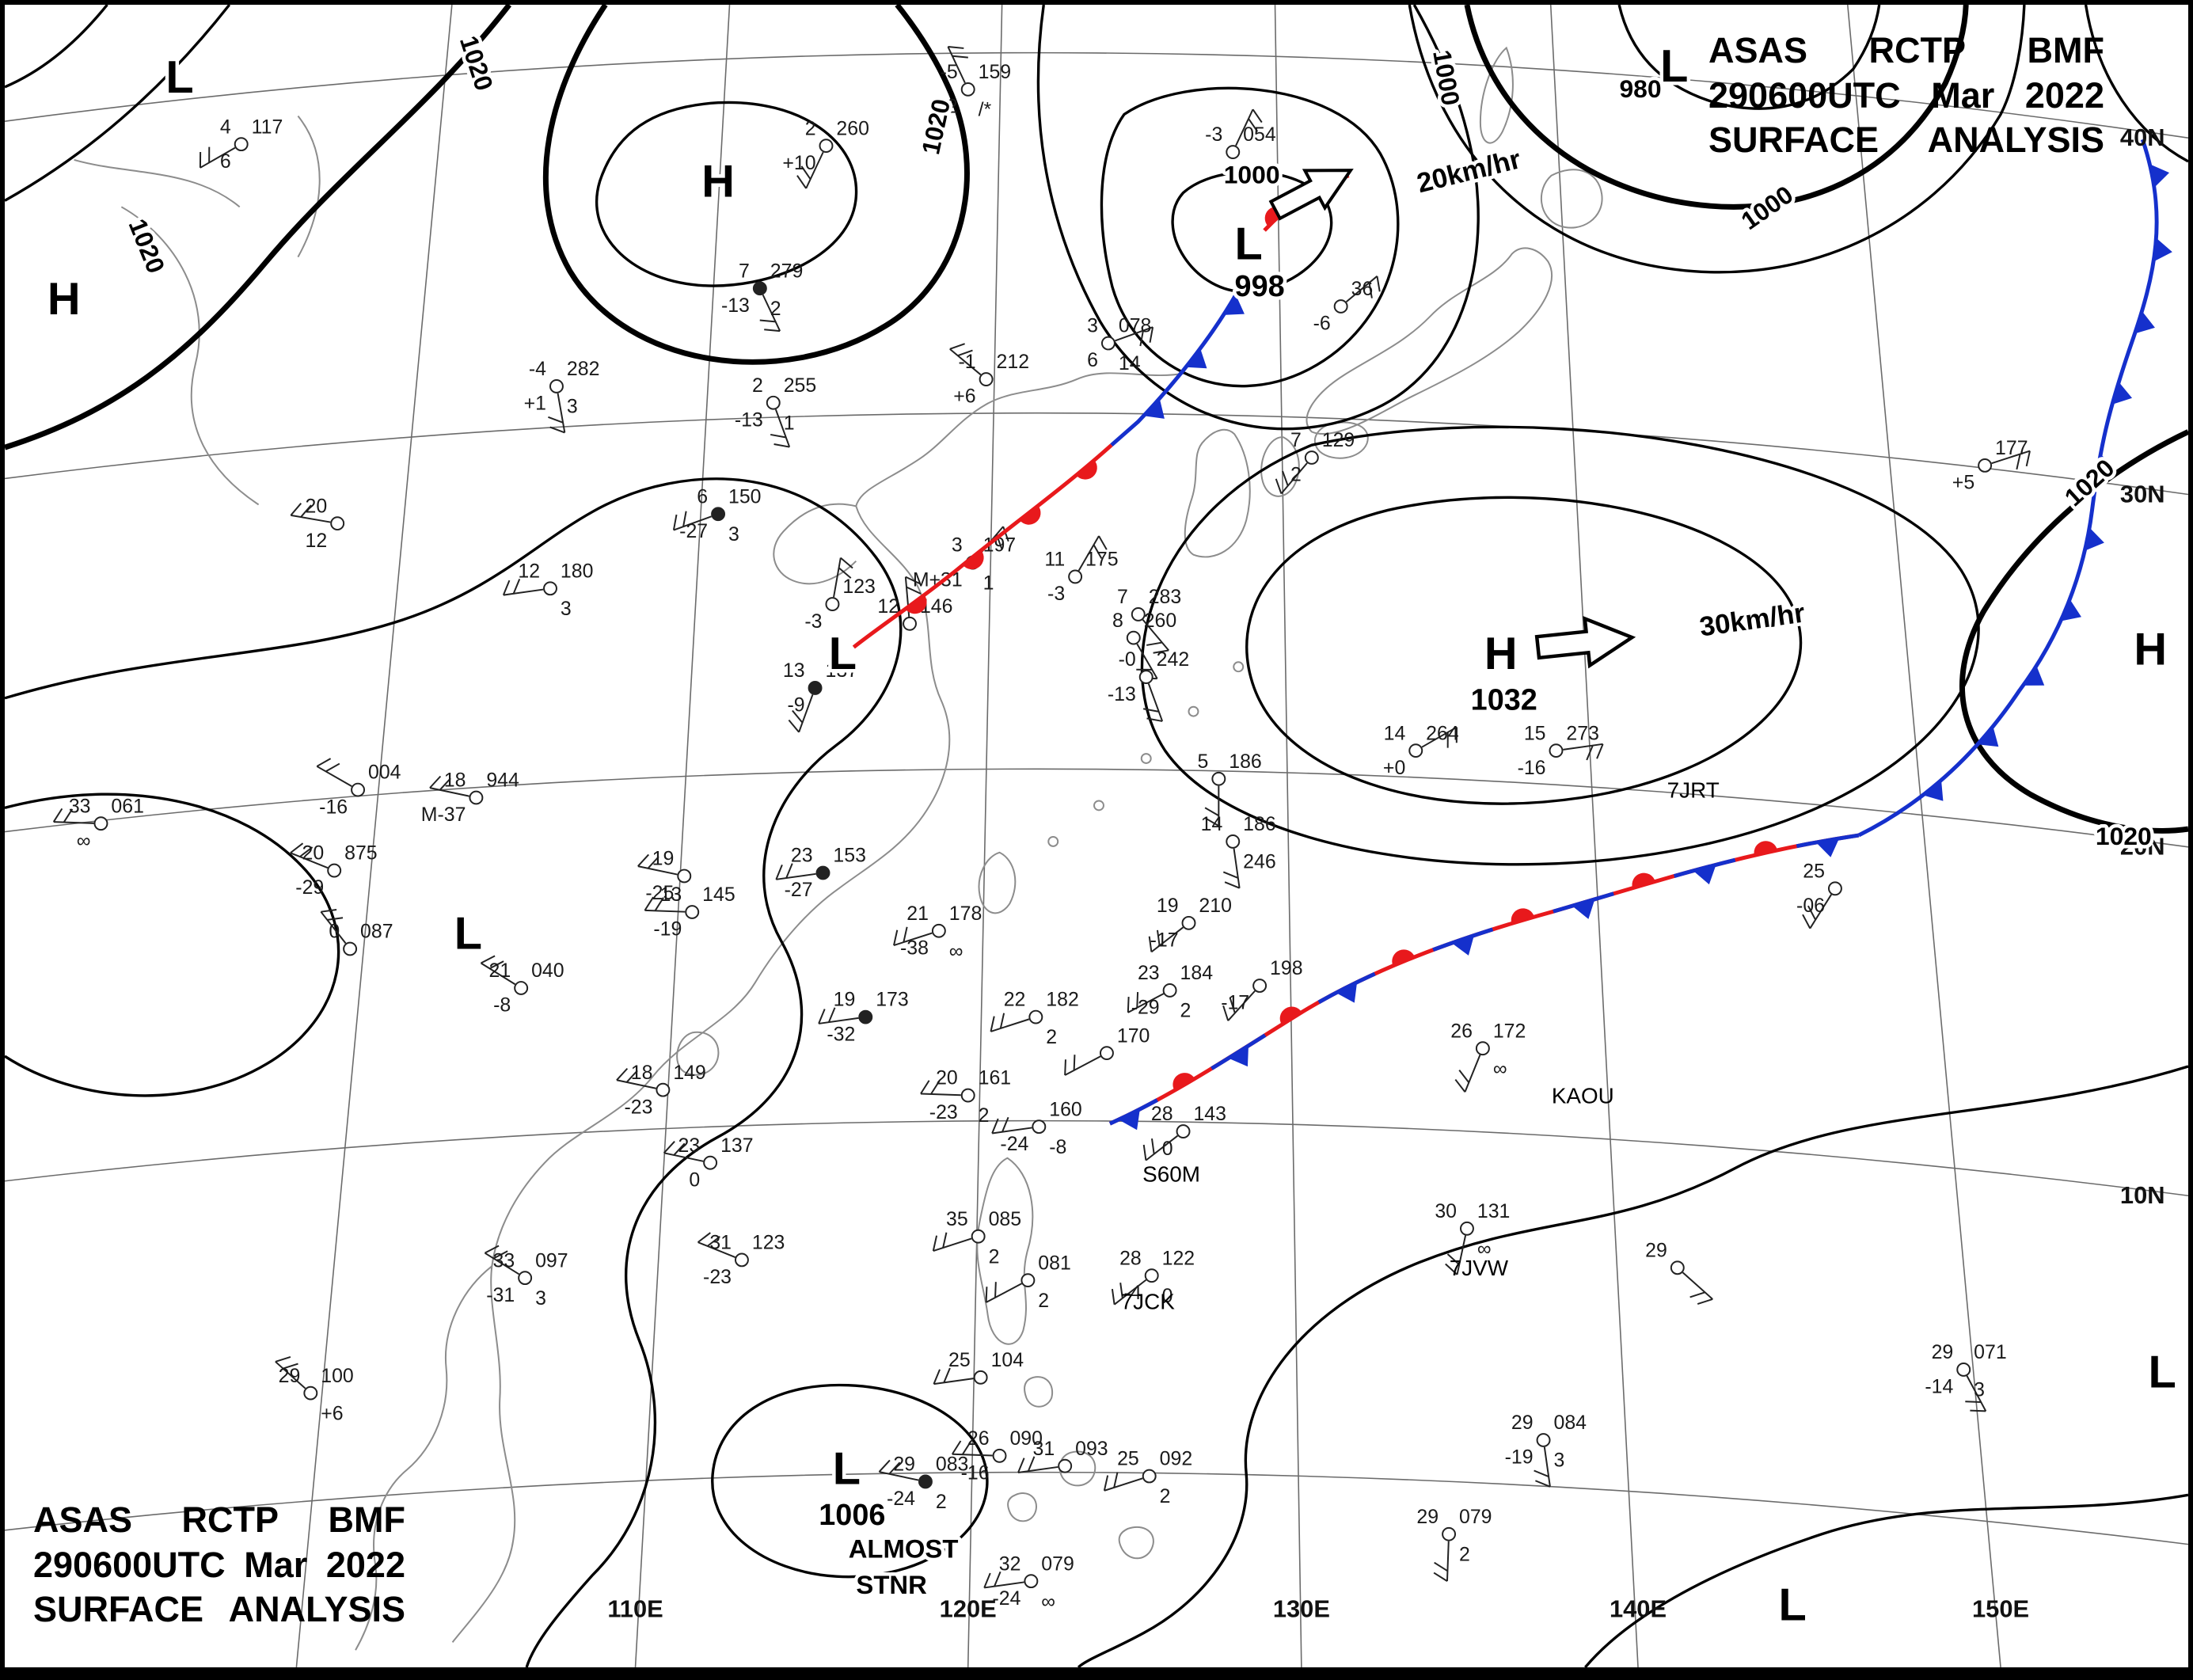 Image resolution: width=2193 pixels, height=1680 pixels. What do you see at coordinates (800, 386) in the screenshot?
I see `station-value: 255` at bounding box center [800, 386].